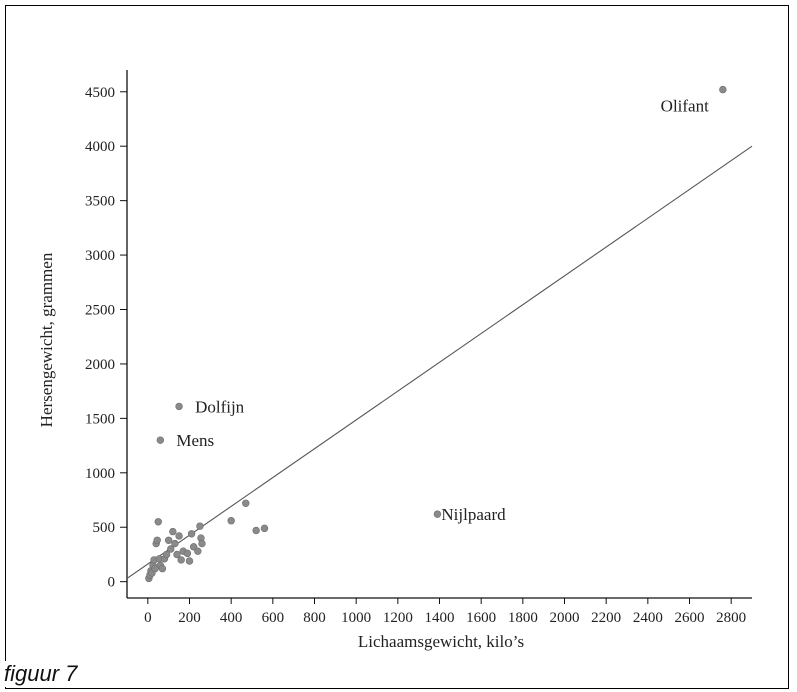 This screenshot has width=797, height=692. Describe the element at coordinates (220, 406) in the screenshot. I see `point-label-dolfijn: Dolfijn` at that location.